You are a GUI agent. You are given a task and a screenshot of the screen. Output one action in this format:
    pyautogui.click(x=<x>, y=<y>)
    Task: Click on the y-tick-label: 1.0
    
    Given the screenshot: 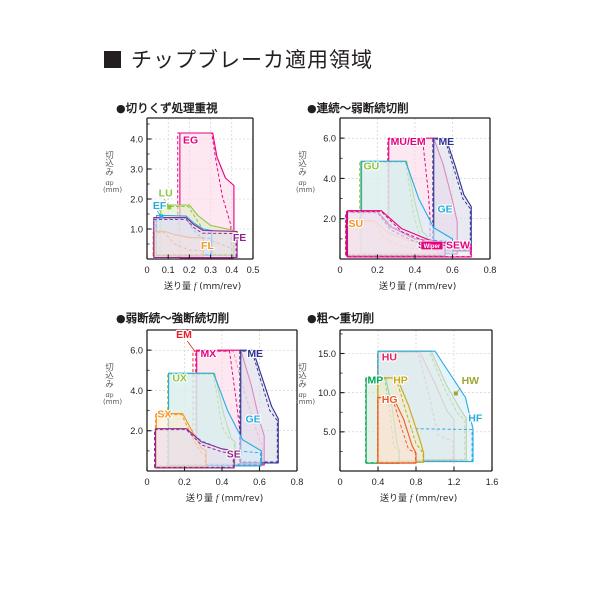 What is the action you would take?
    pyautogui.click(x=136, y=229)
    